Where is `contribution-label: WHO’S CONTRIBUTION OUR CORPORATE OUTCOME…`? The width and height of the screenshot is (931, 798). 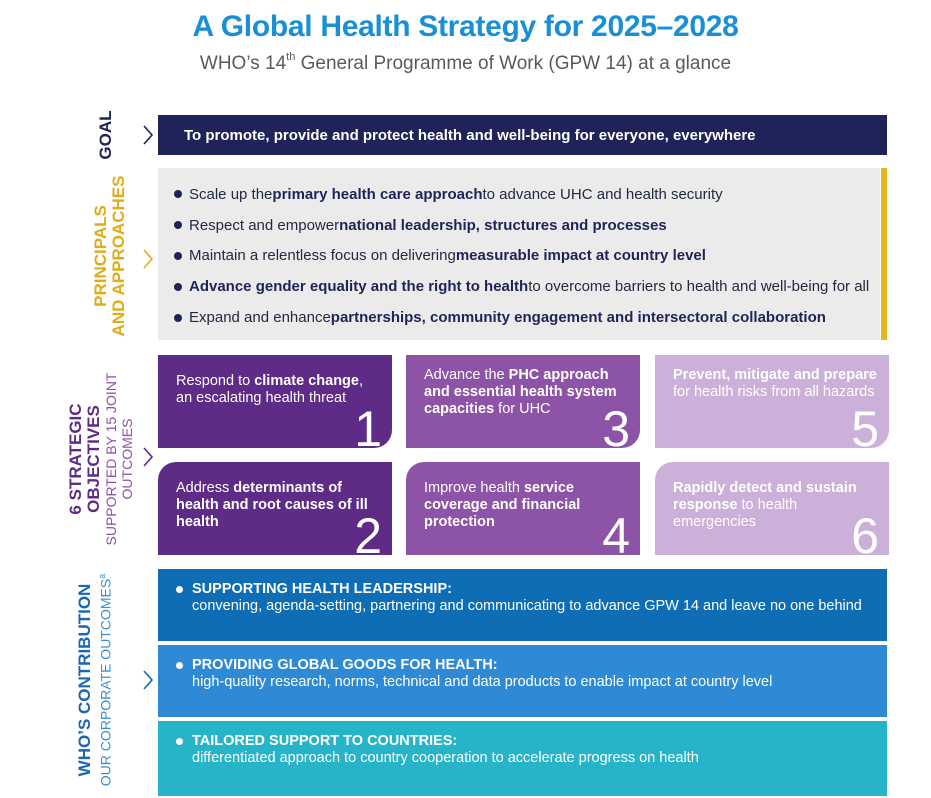
contribution-label: WHO’S CONTRIBUTION OUR CORPORATE OUTCOME… is located at coordinates (94, 680).